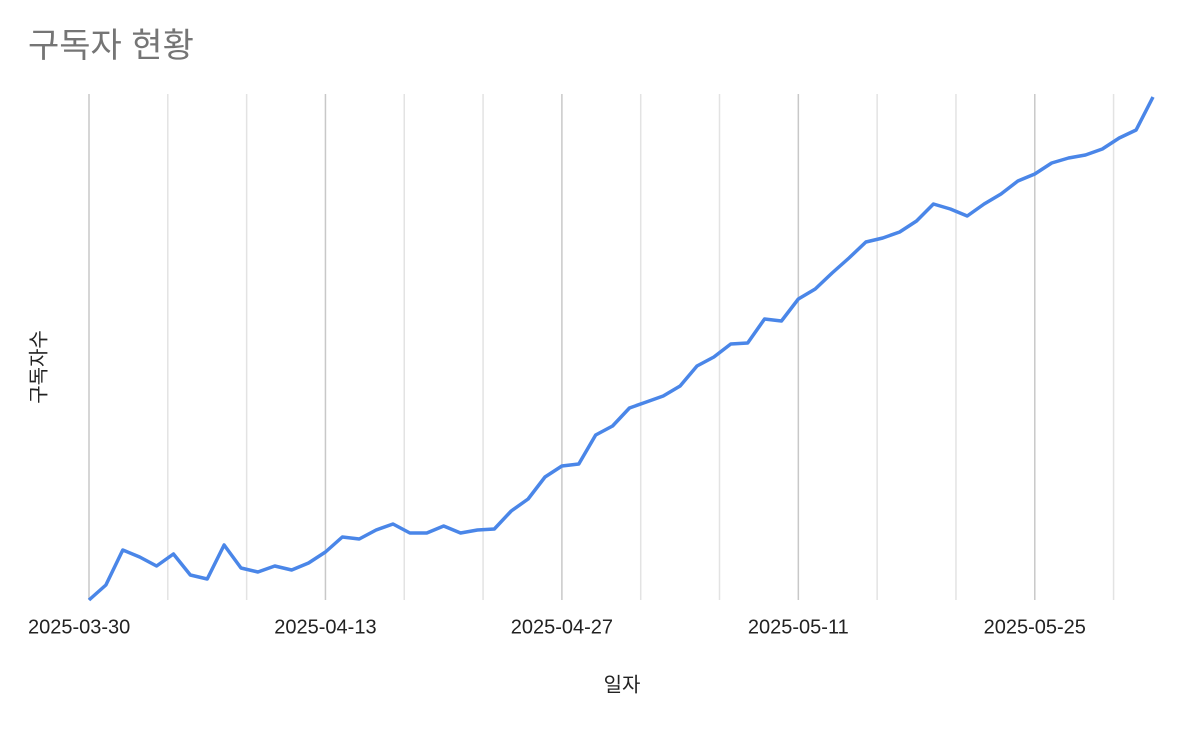 This screenshot has height=733, width=1188. I want to click on chart-title: 구독자 현황, so click(111, 46).